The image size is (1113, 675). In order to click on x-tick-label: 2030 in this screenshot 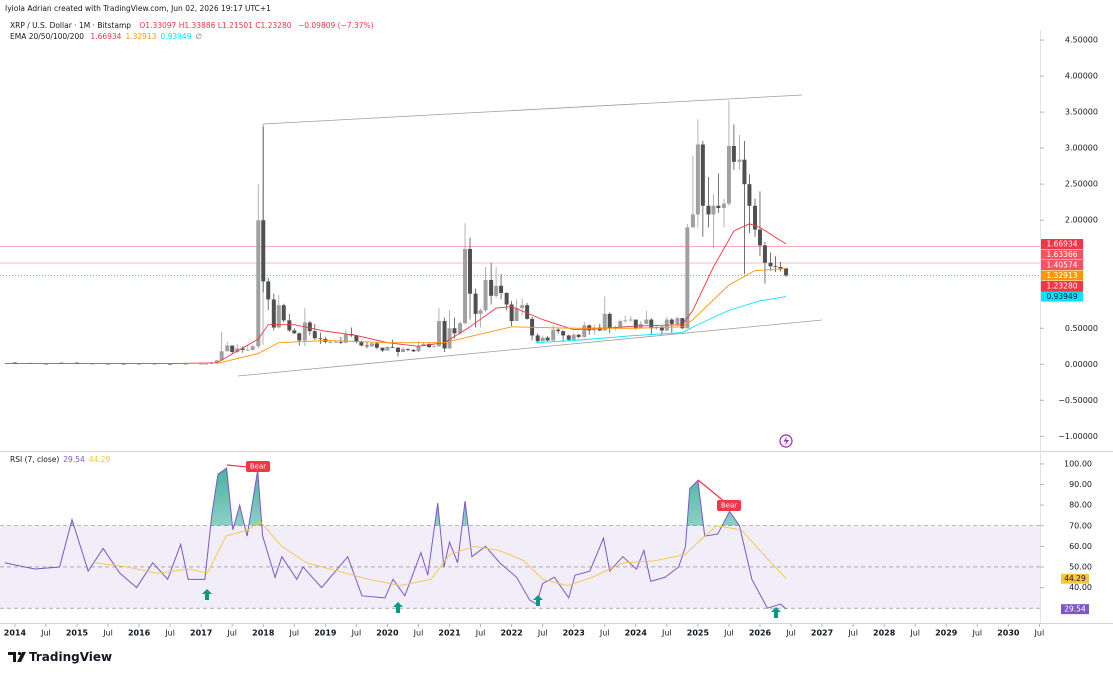, I will do `click(1008, 633)`.